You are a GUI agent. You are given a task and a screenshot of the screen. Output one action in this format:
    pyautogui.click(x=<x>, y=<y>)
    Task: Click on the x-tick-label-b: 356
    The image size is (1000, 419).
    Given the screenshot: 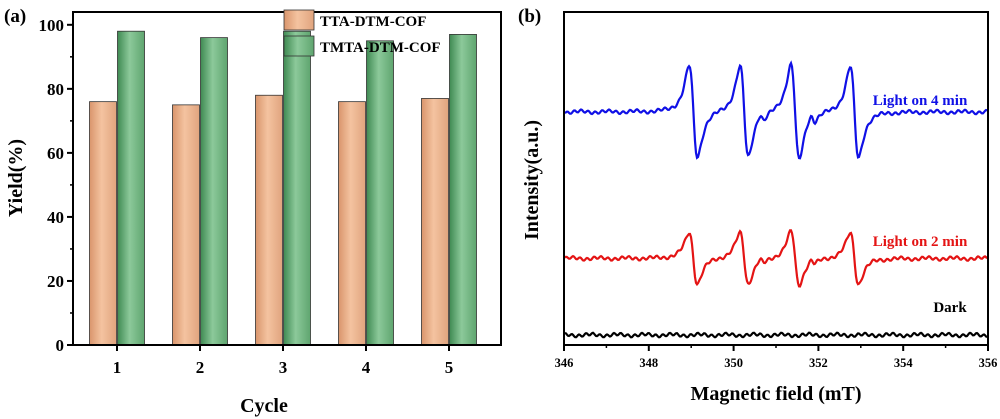 What is the action you would take?
    pyautogui.click(x=988, y=363)
    